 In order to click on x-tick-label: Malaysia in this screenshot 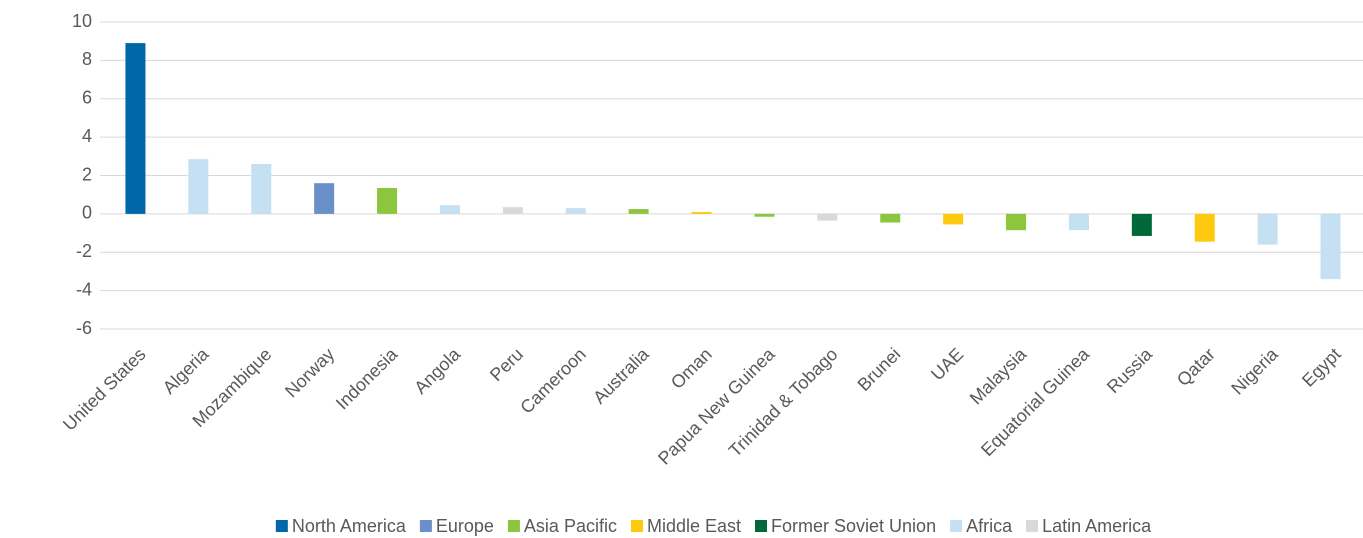, I will do `click(998, 375)`.